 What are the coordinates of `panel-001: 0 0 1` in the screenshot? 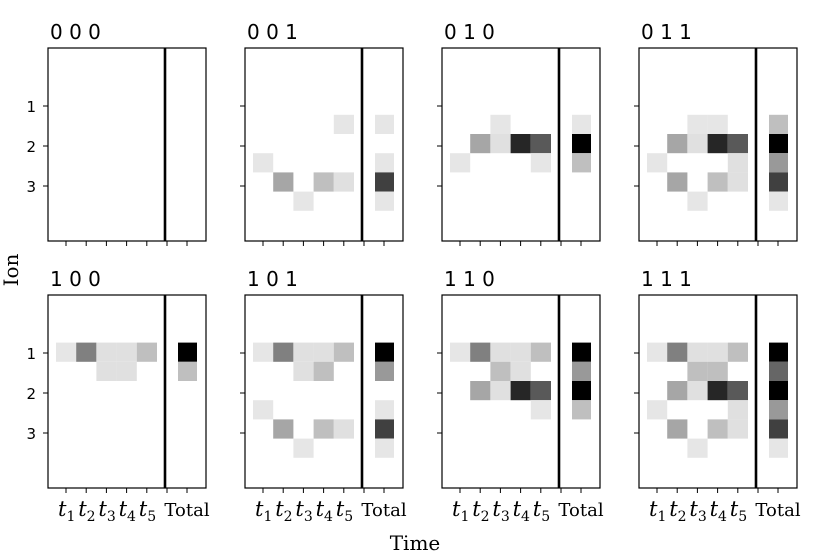 It's located at (322, 133).